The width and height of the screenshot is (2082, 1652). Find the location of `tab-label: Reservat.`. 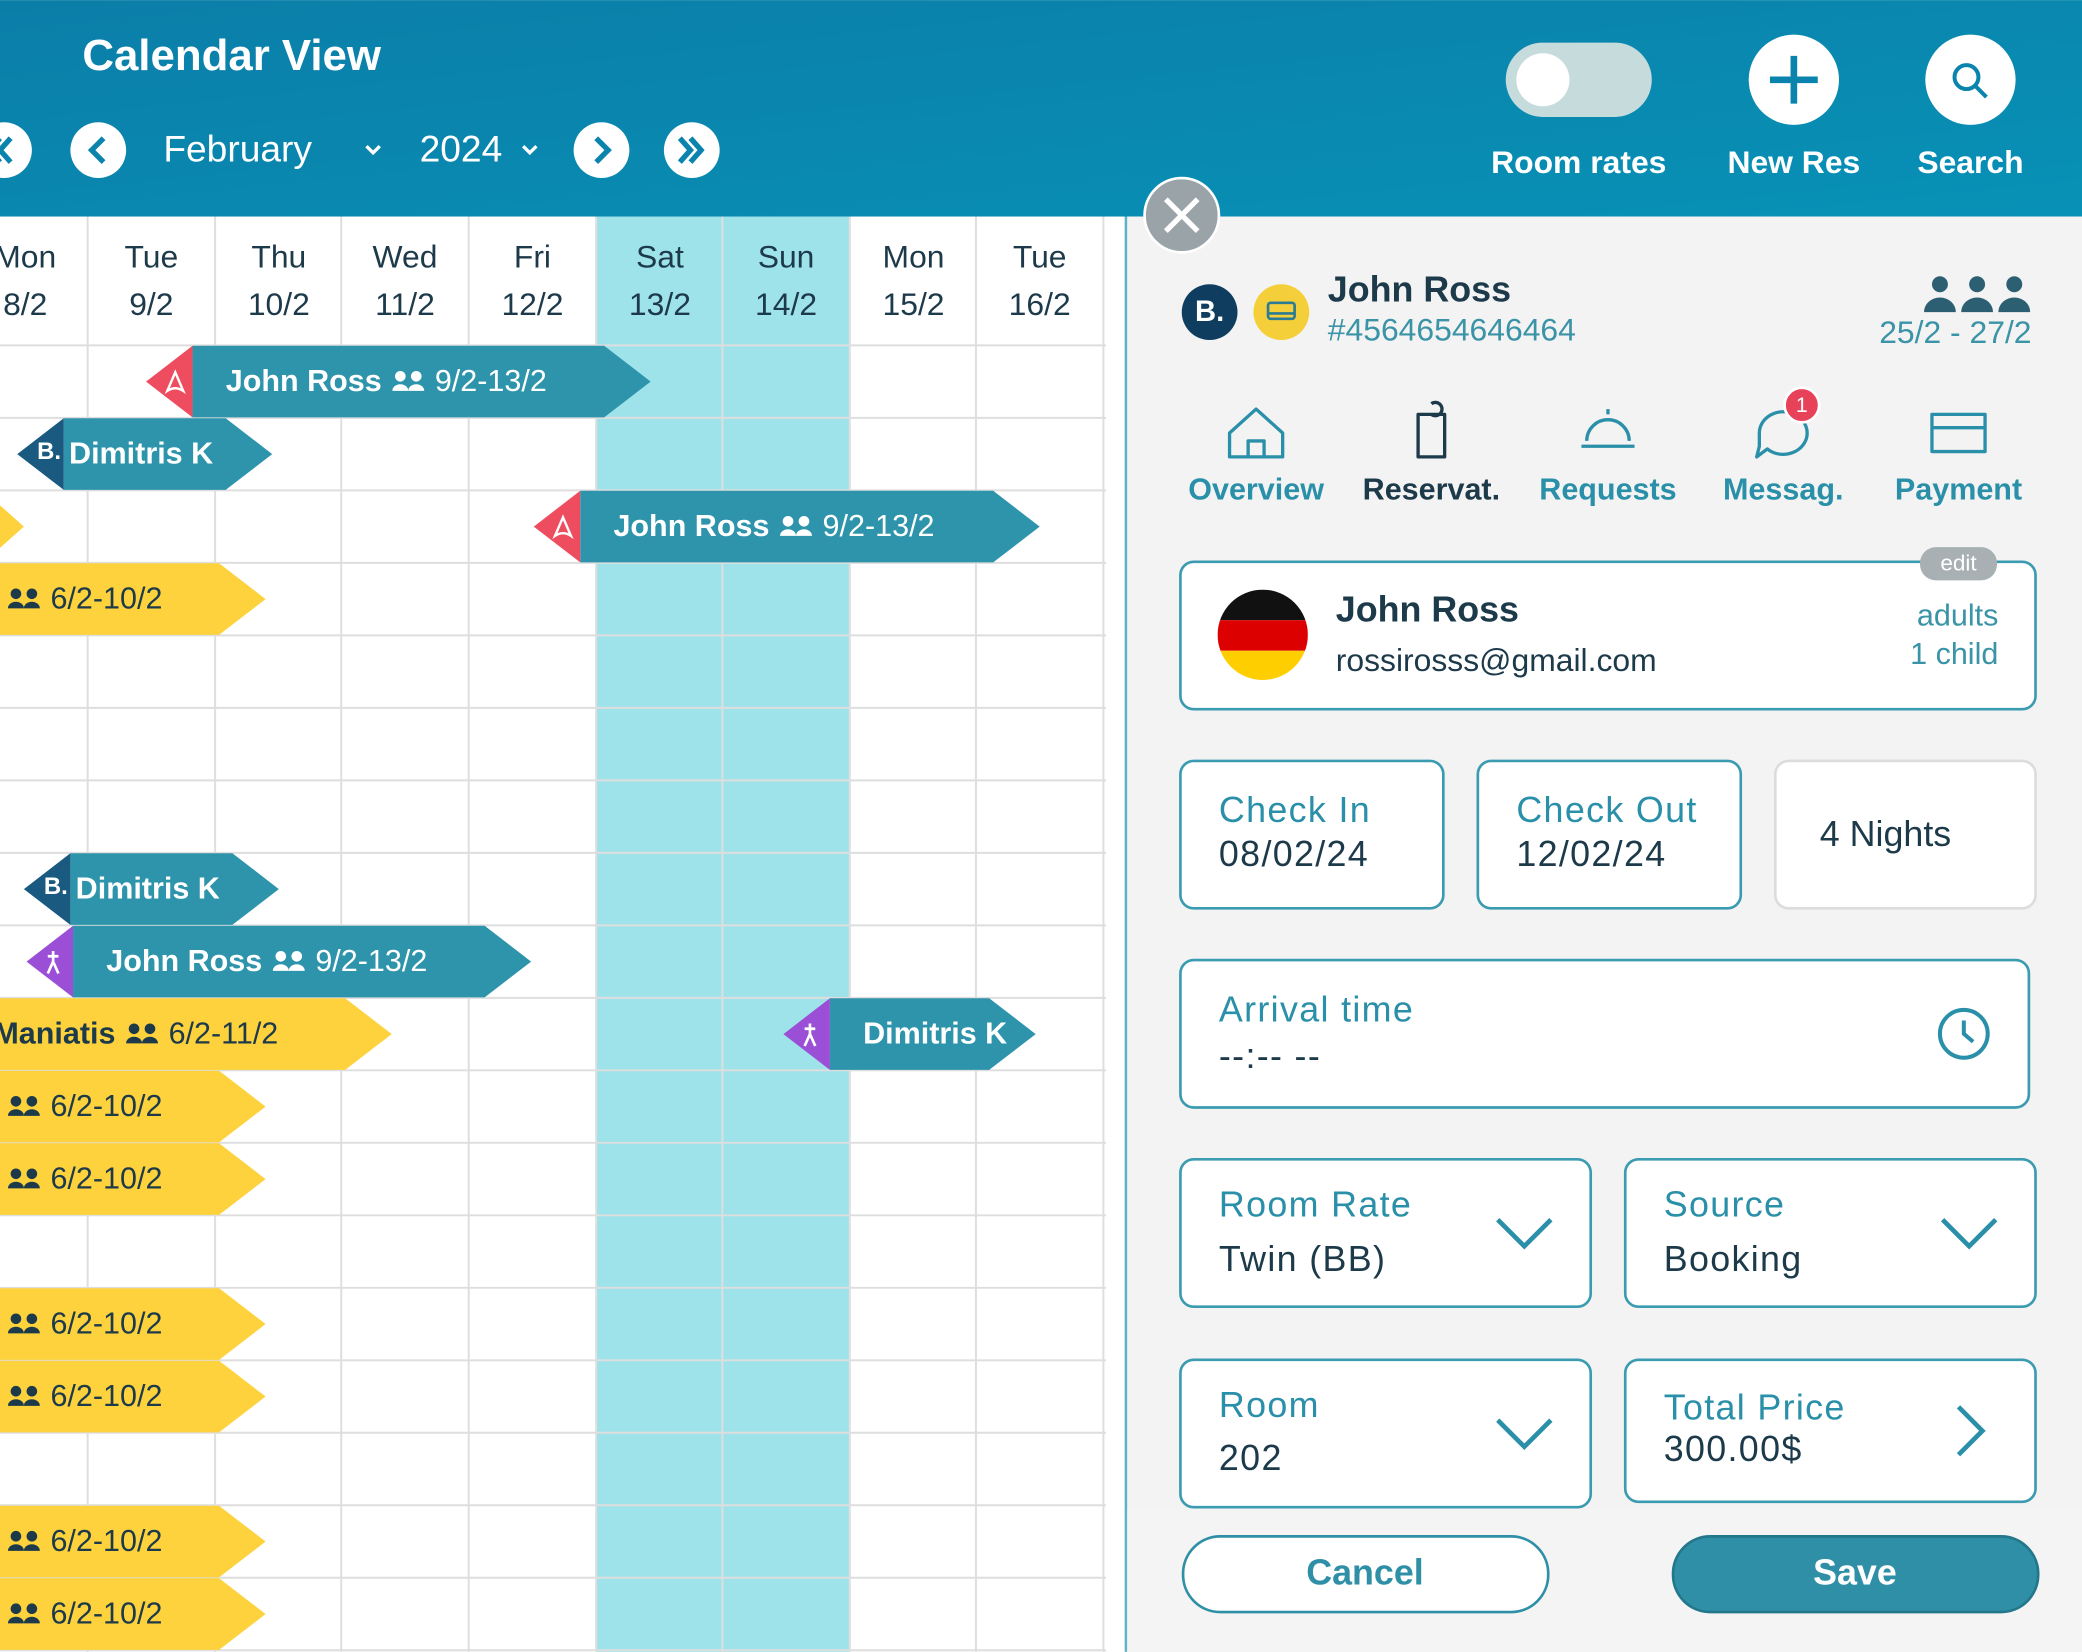

tab-label: Reservat. is located at coordinates (1431, 489).